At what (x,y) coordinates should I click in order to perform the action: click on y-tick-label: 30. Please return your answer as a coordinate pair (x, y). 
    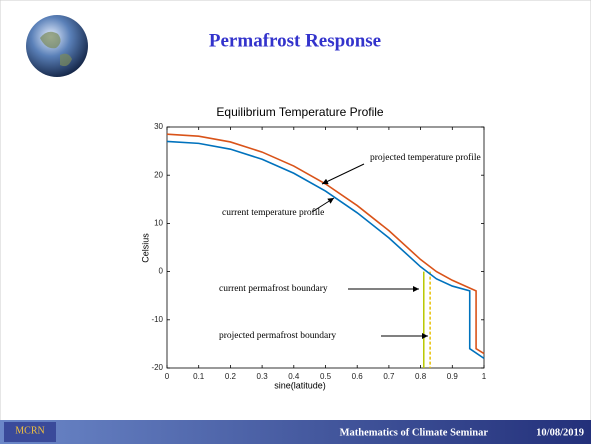
    Looking at the image, I should click on (158, 126).